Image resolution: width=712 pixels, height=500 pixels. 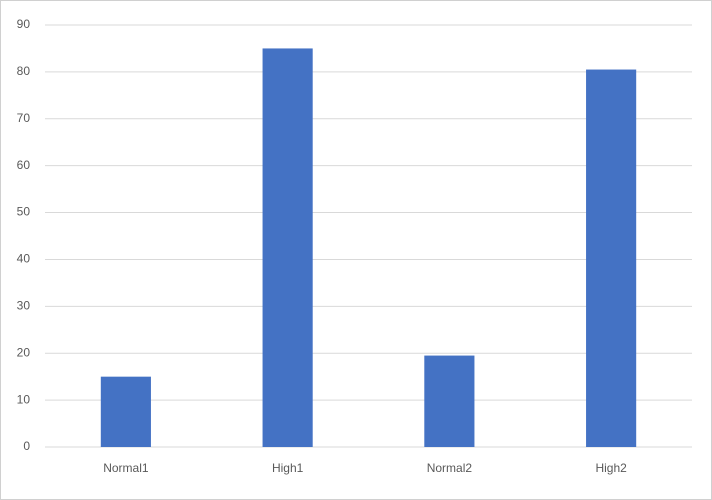 What do you see at coordinates (24, 165) in the screenshot?
I see `y-tick-label: 60` at bounding box center [24, 165].